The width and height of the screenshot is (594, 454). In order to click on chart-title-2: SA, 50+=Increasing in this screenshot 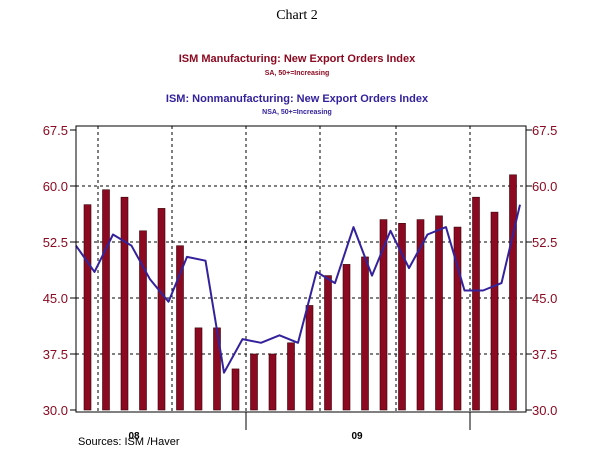, I will do `click(297, 73)`.